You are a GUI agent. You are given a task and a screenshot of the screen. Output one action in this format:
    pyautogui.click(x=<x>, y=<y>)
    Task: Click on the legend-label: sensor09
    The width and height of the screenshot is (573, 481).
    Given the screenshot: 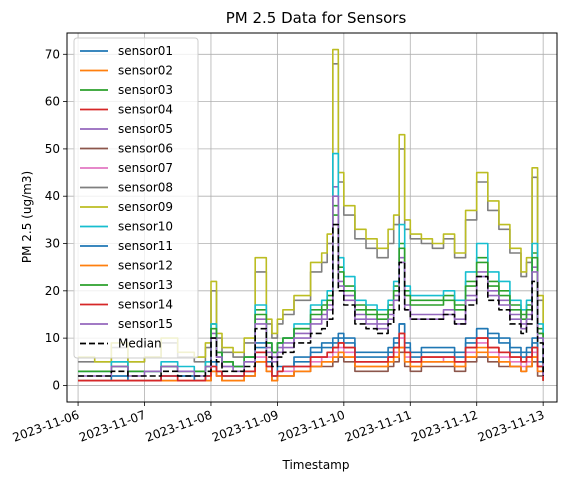 What is the action you would take?
    pyautogui.click(x=145, y=207)
    